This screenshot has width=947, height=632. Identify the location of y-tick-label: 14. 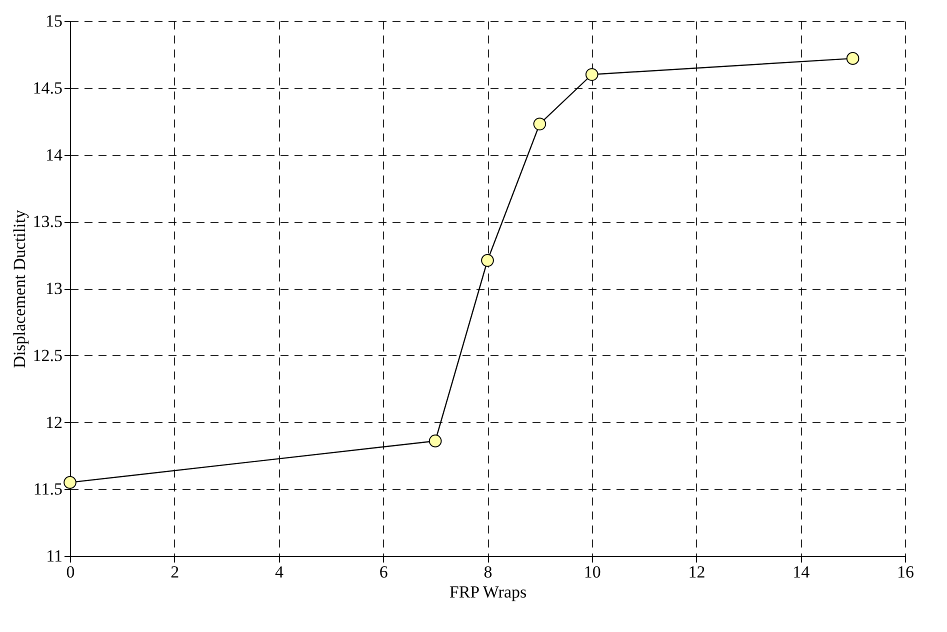
(54, 154).